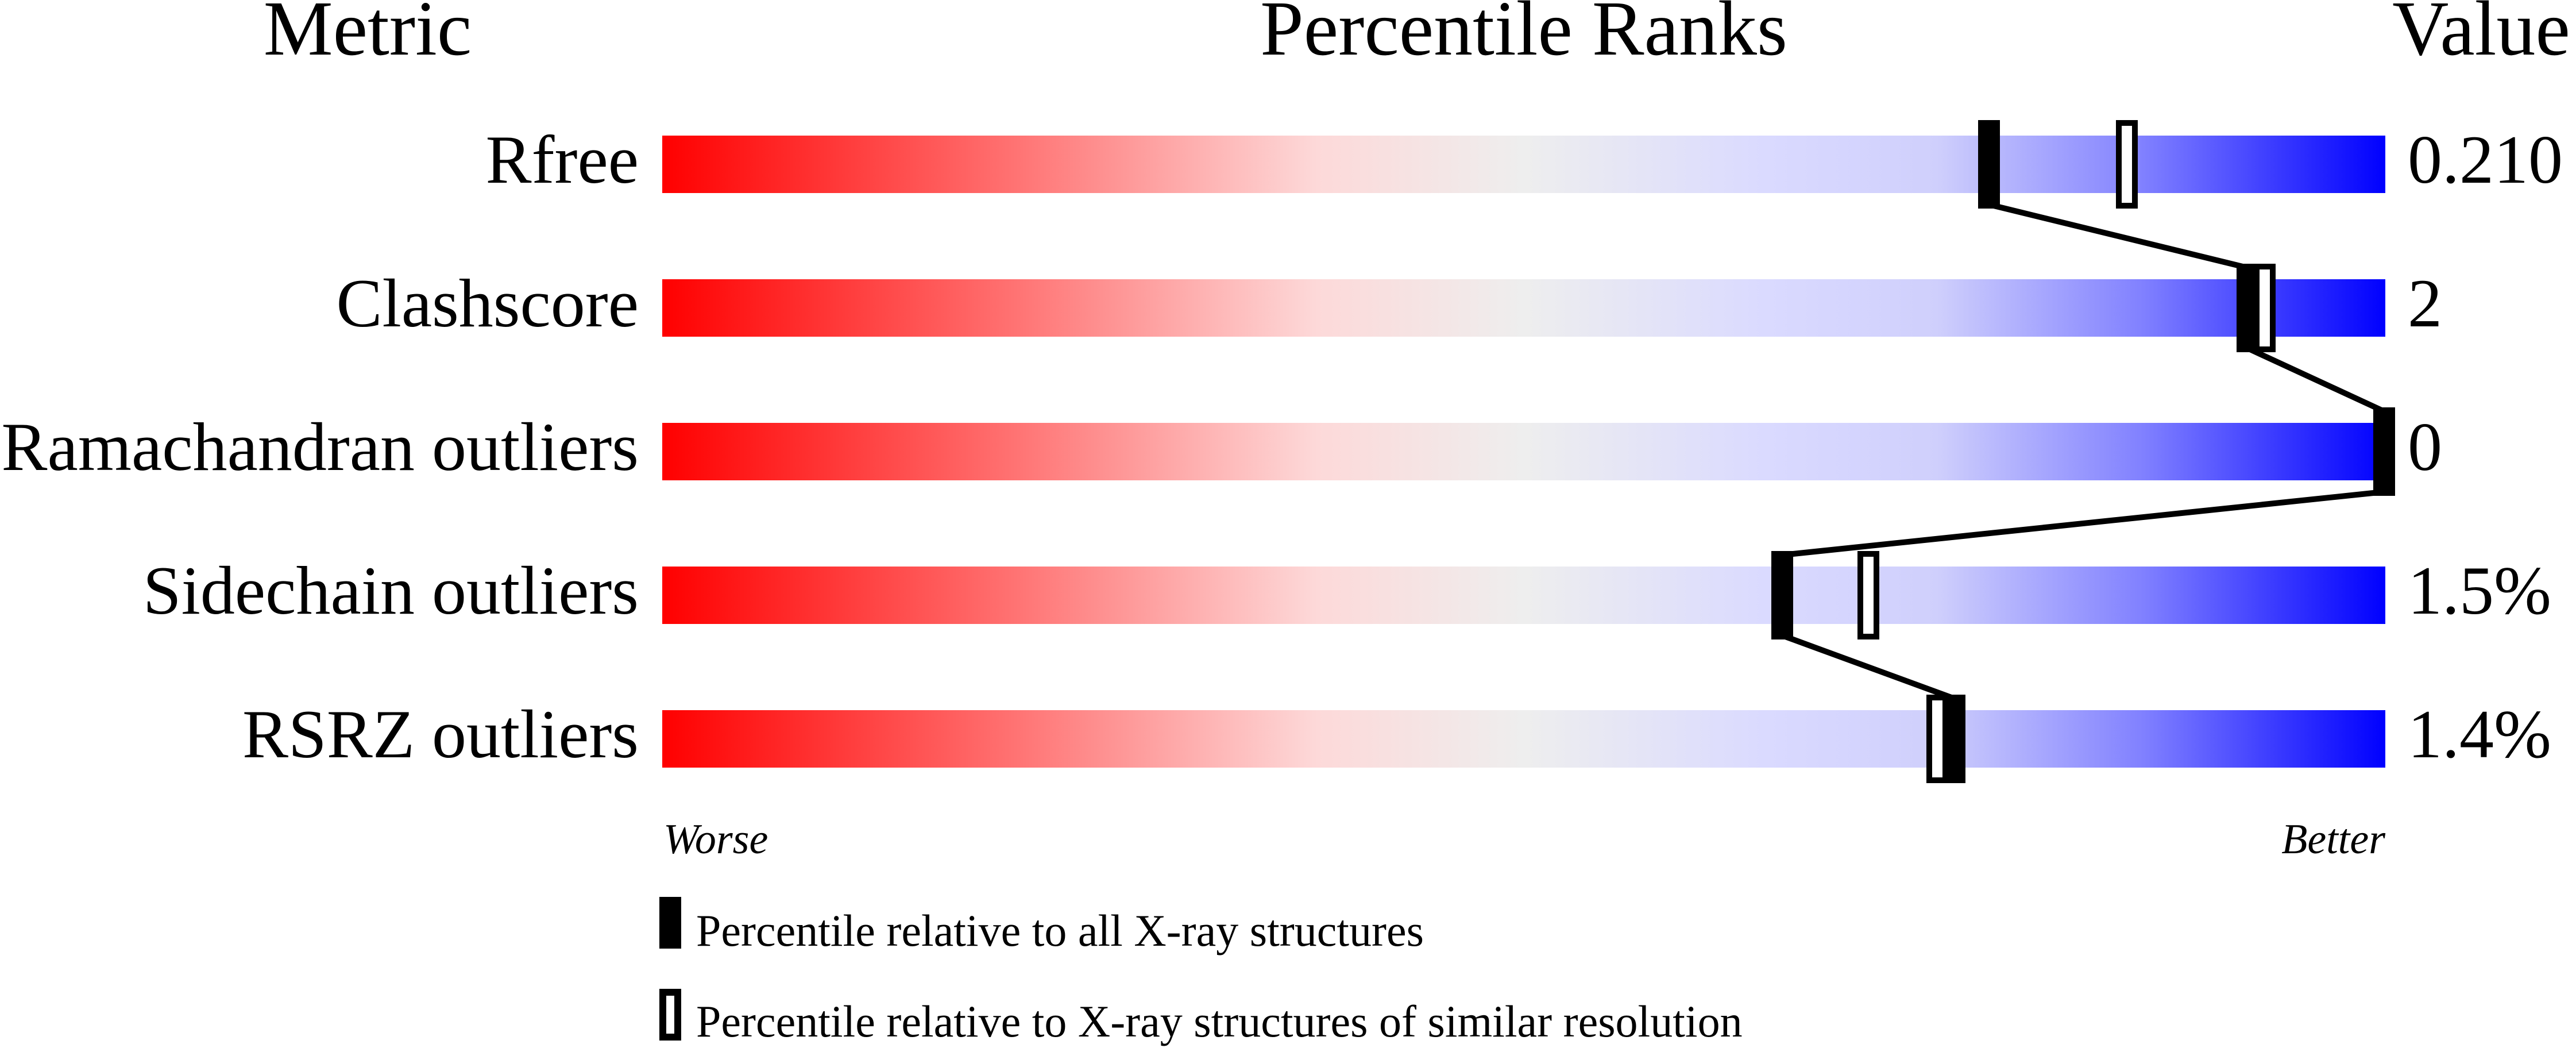 The image size is (2576, 1048). What do you see at coordinates (487, 303) in the screenshot?
I see `metric-label: Clashscore` at bounding box center [487, 303].